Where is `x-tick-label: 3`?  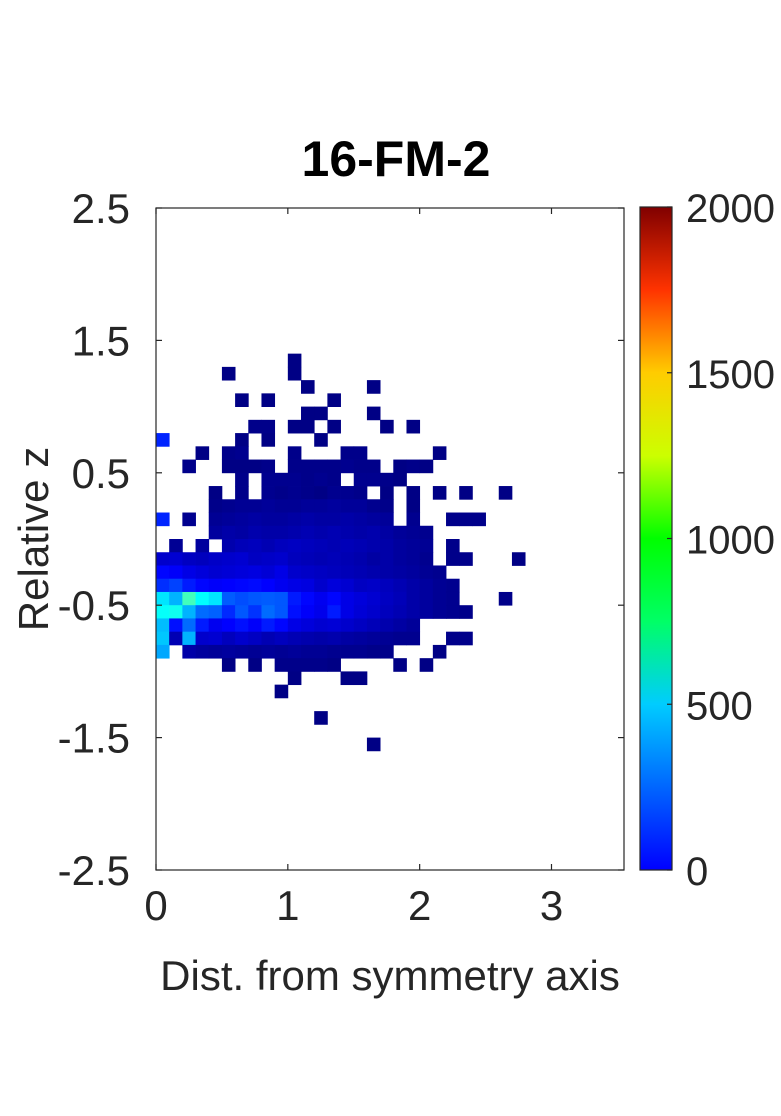 x-tick-label: 3 is located at coordinates (551, 905).